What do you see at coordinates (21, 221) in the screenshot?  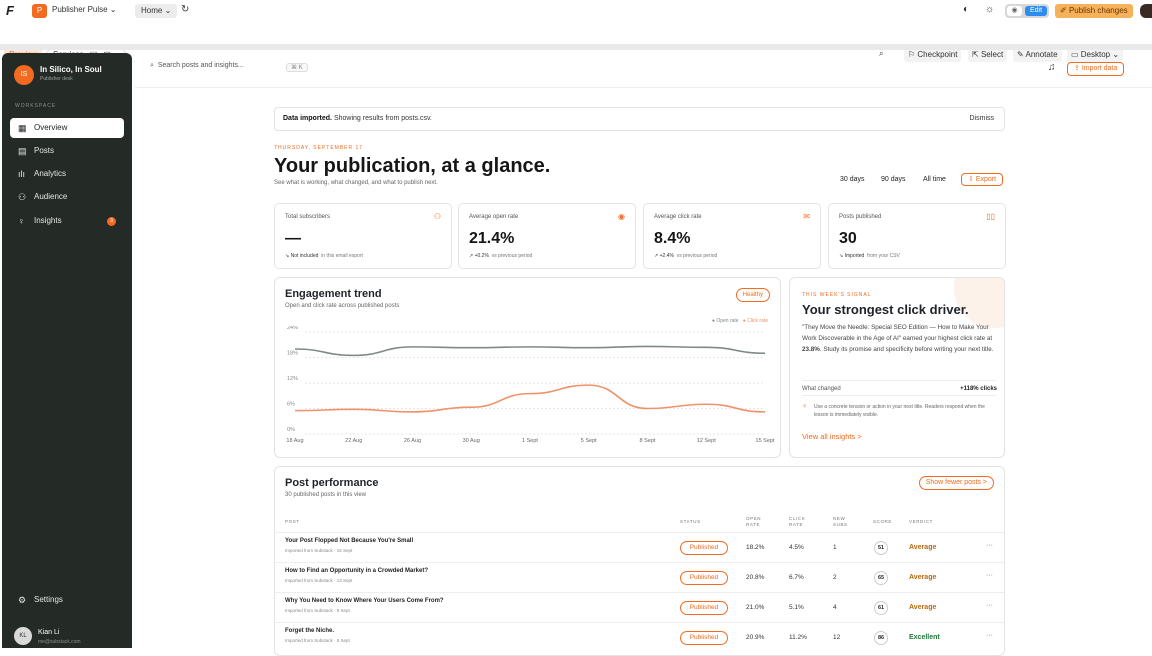 I see `bulb-icon: ♀` at bounding box center [21, 221].